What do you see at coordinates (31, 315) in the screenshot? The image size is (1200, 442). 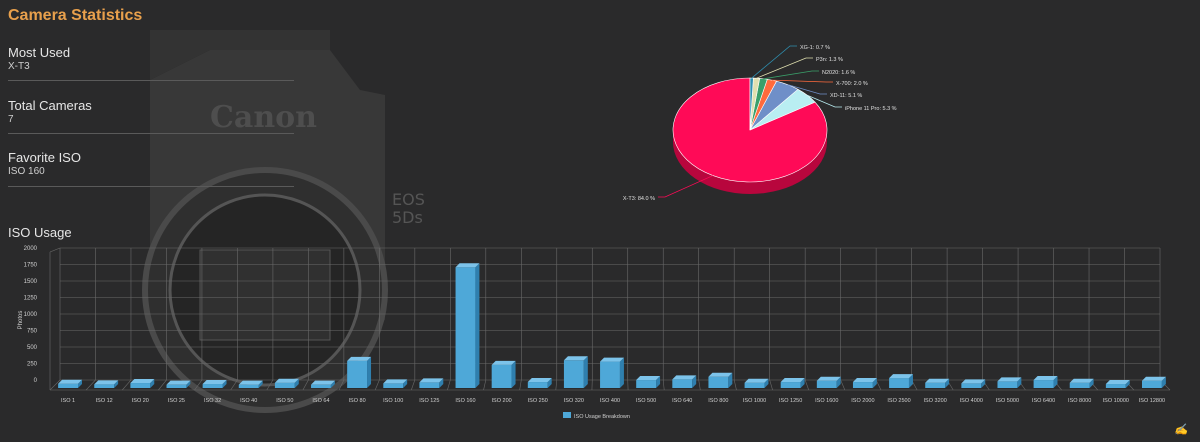 I see `y-tick-label: 1000` at bounding box center [31, 315].